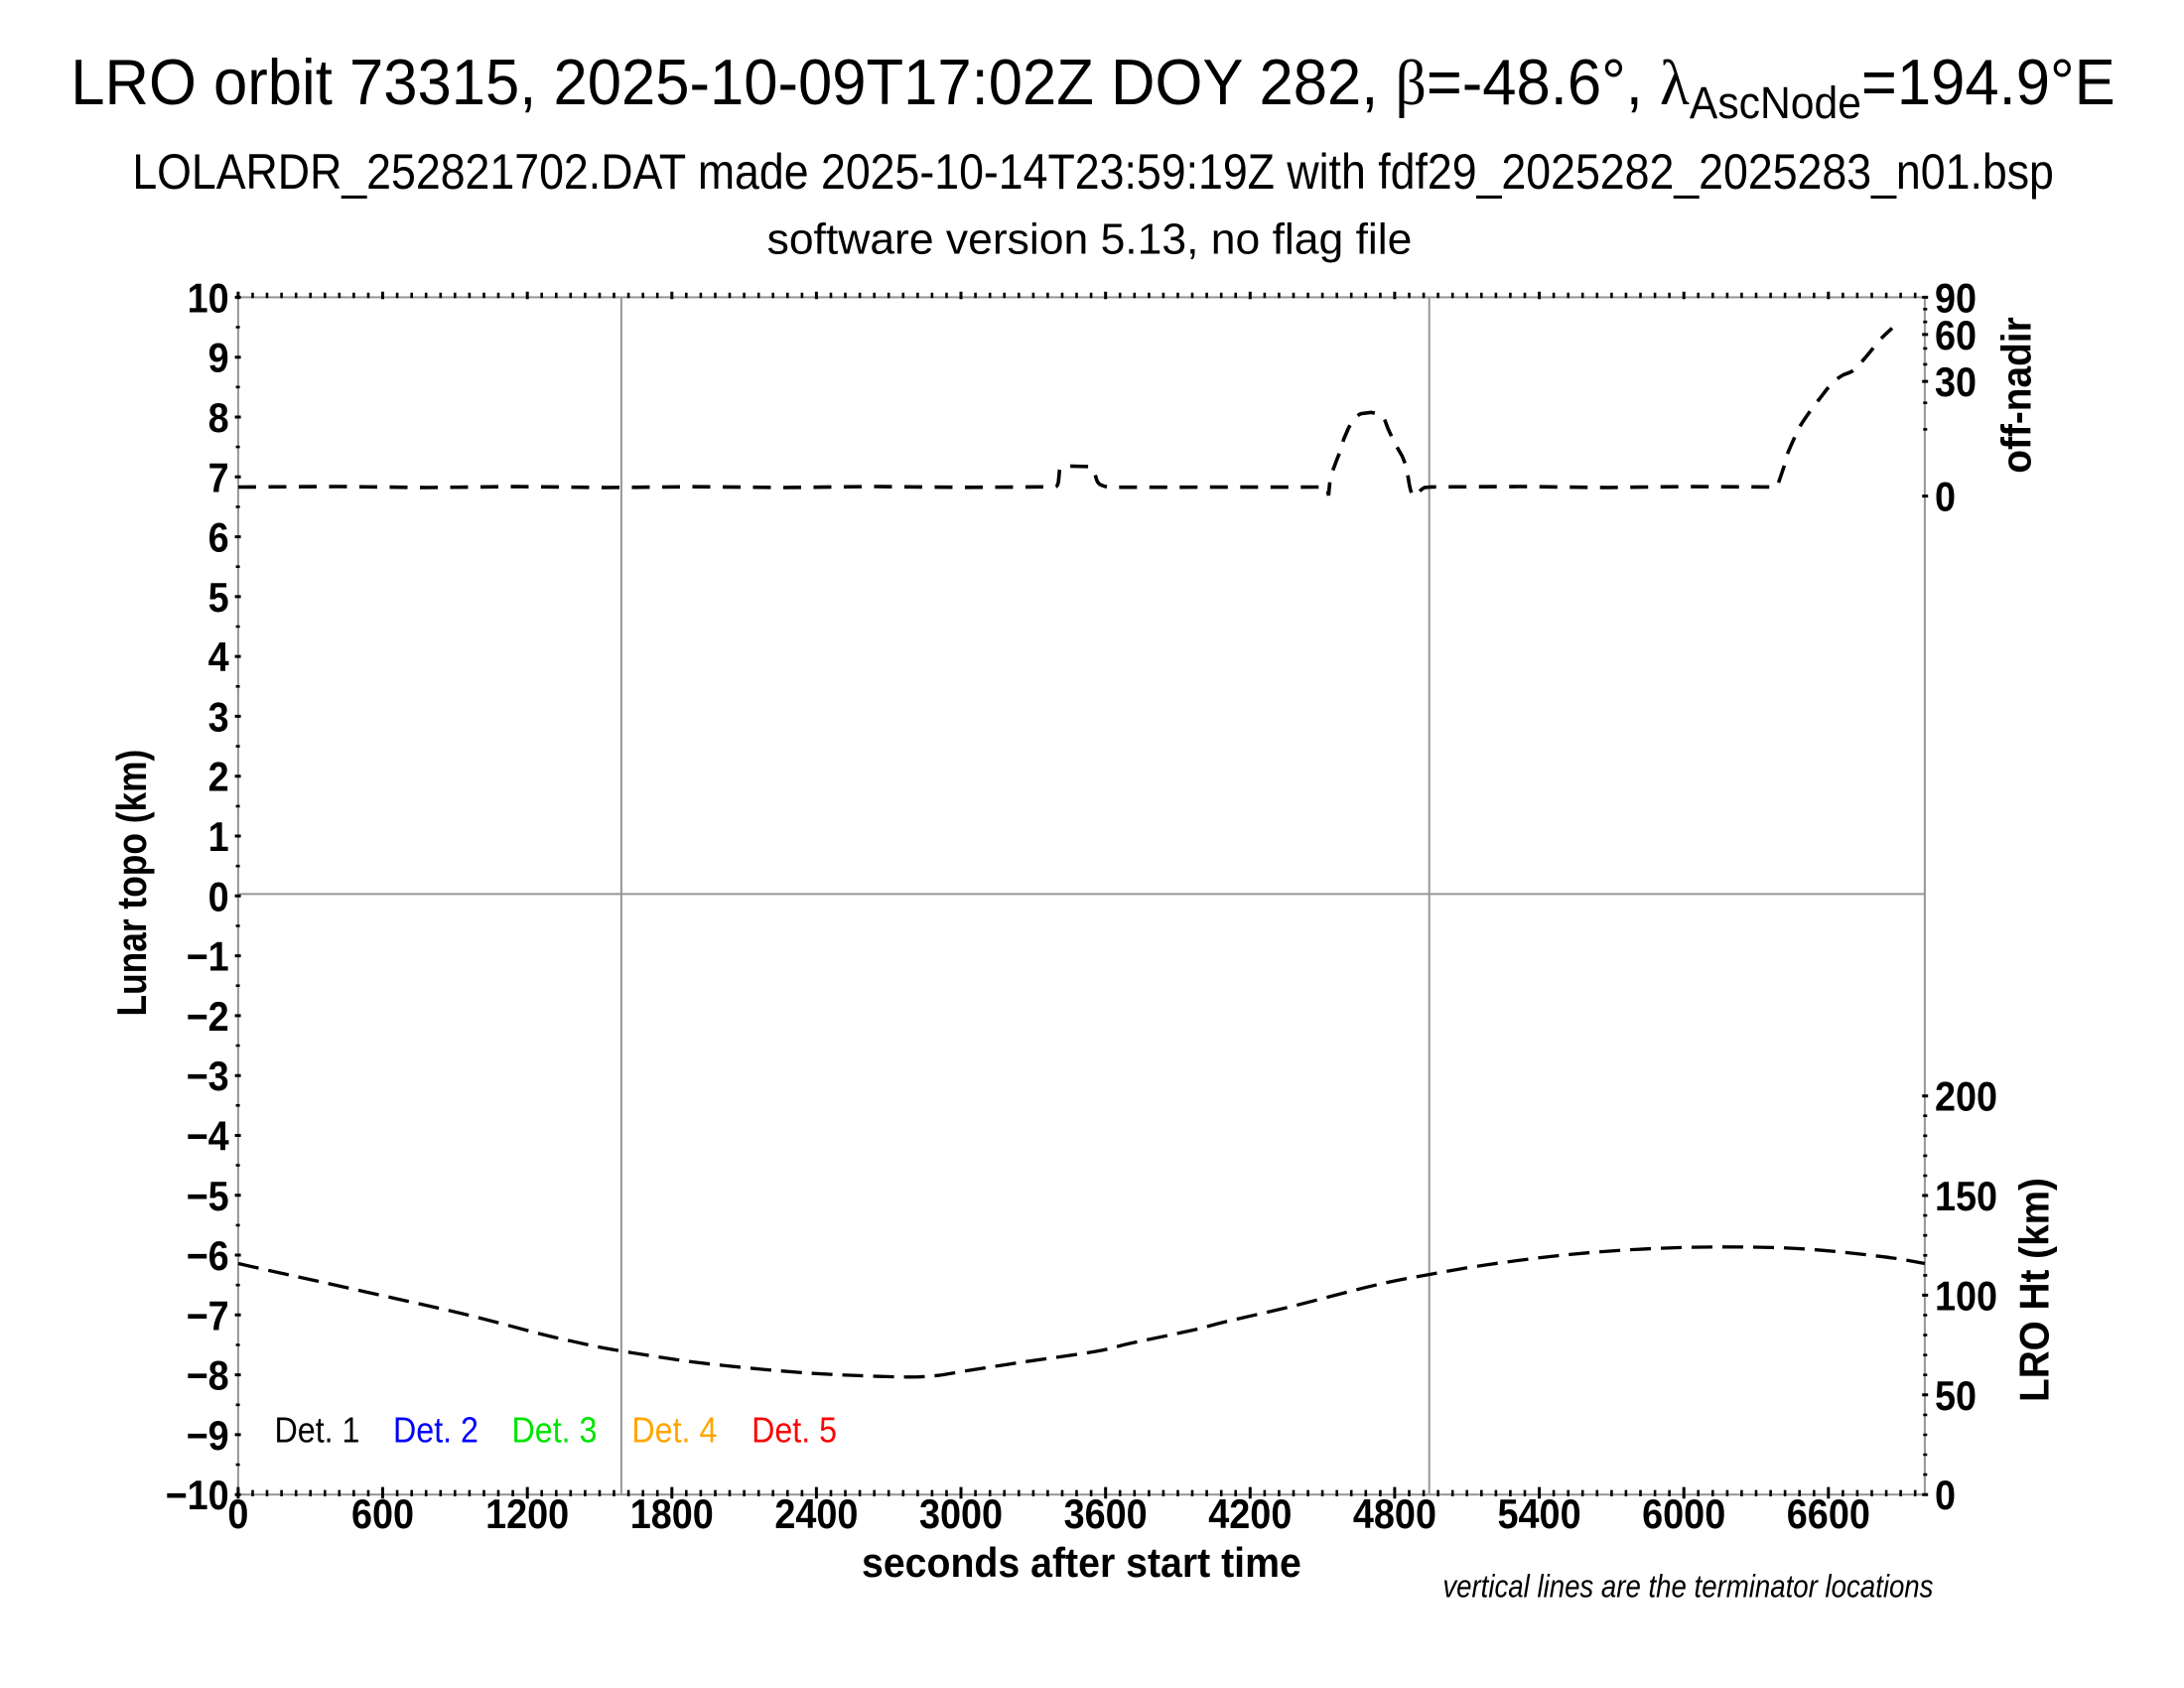  Describe the element at coordinates (1966, 1297) in the screenshot. I see `svg-text: 100` at that location.